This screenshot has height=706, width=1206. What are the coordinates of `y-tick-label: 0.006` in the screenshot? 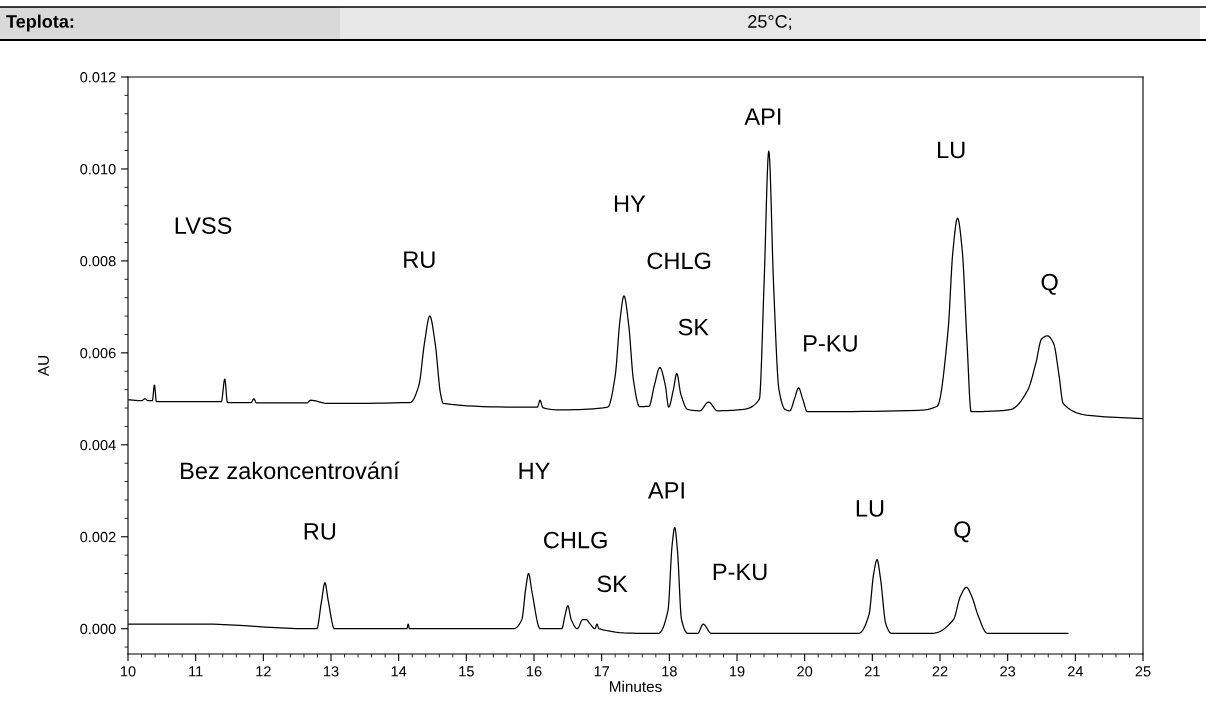 It's located at (98, 353).